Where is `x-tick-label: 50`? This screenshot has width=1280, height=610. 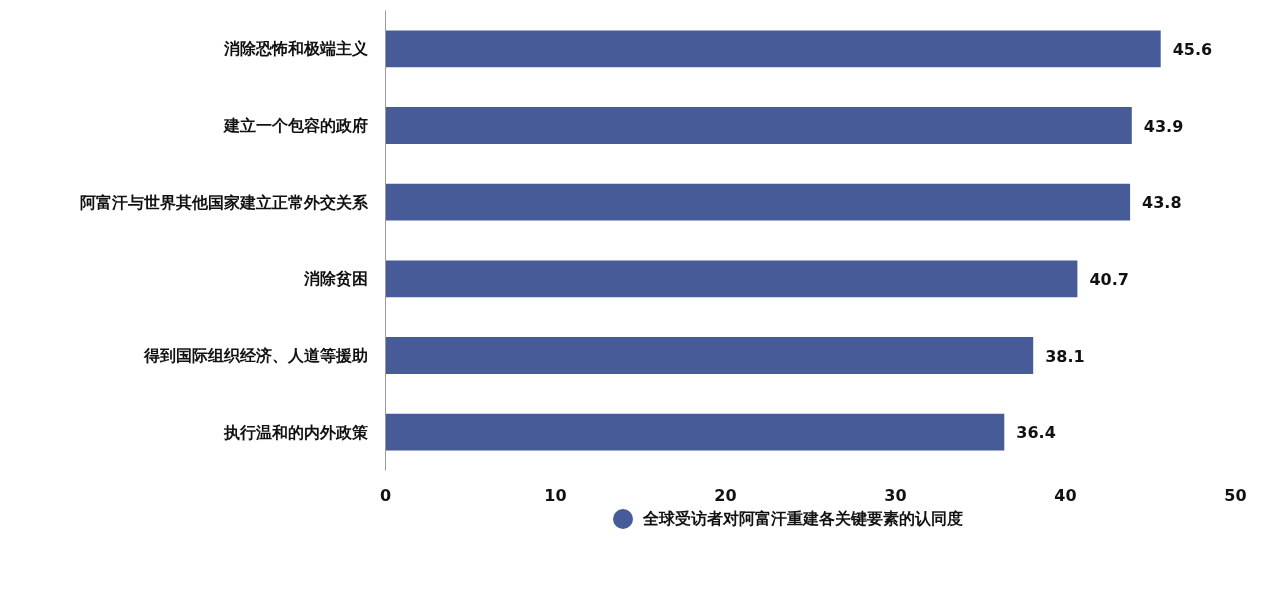
x-tick-label: 50 is located at coordinates (1235, 495).